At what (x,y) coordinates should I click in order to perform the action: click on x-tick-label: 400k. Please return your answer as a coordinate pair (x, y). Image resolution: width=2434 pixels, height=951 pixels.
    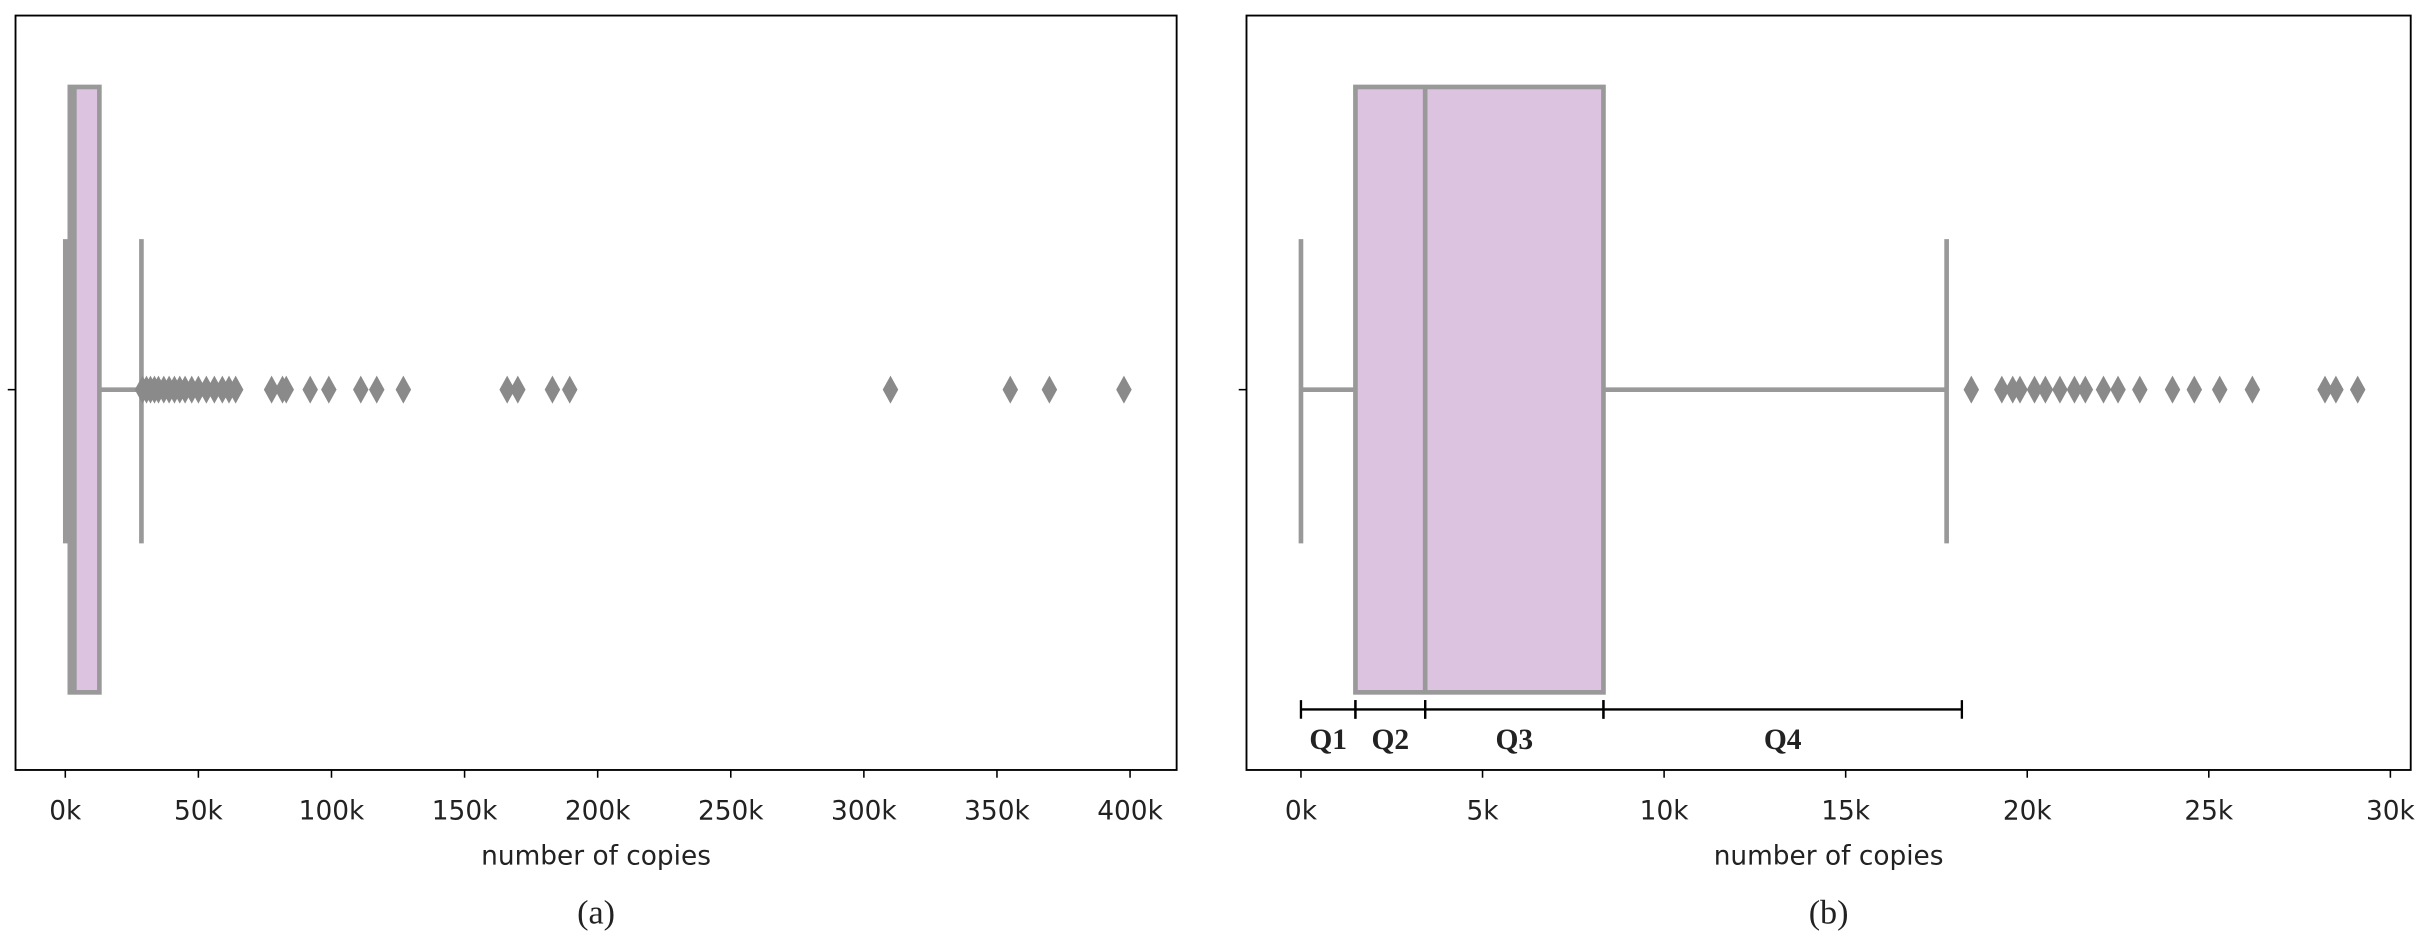
    Looking at the image, I should click on (1130, 811).